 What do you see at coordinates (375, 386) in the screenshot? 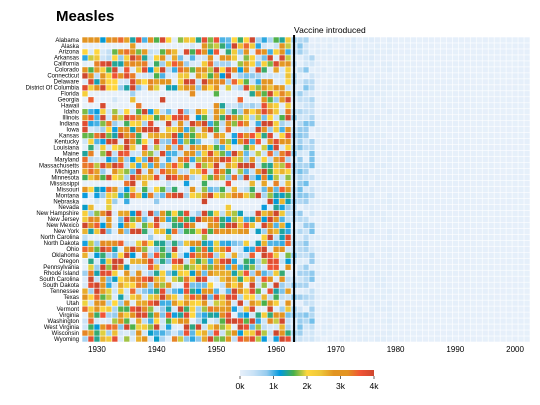
I see `legend-tick-label: 4k` at bounding box center [375, 386].